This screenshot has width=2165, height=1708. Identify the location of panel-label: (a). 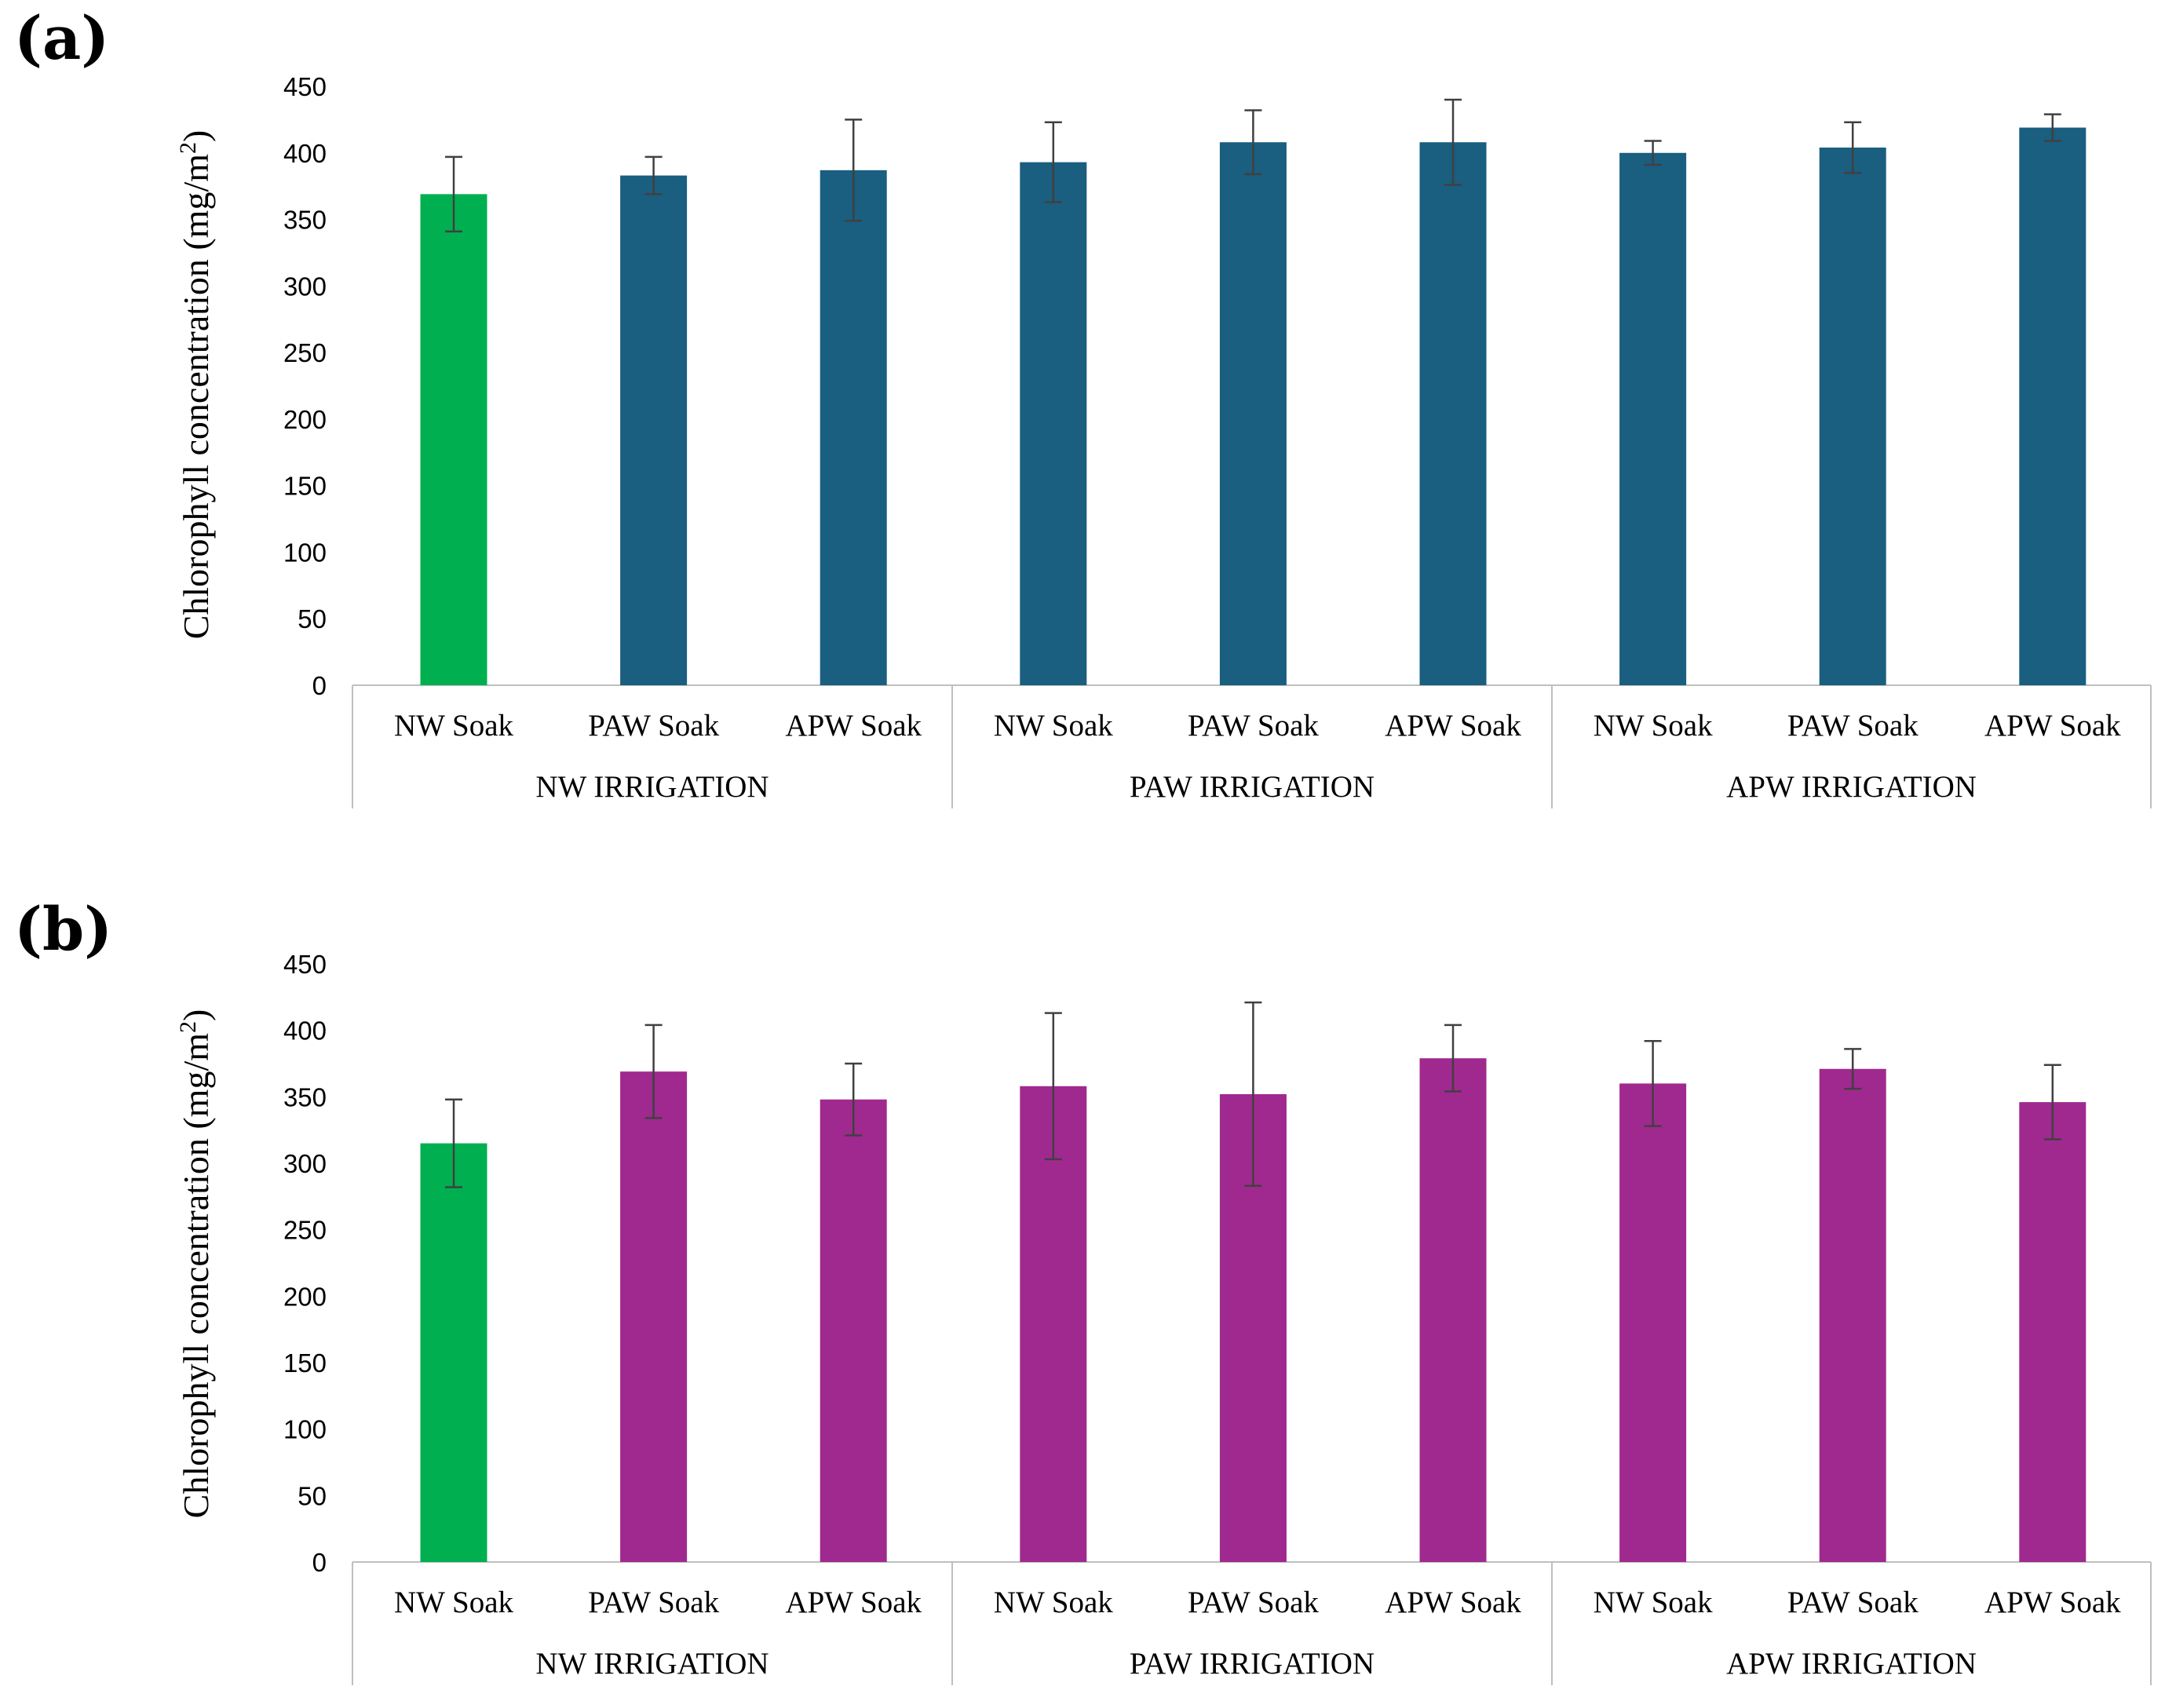
(61, 38).